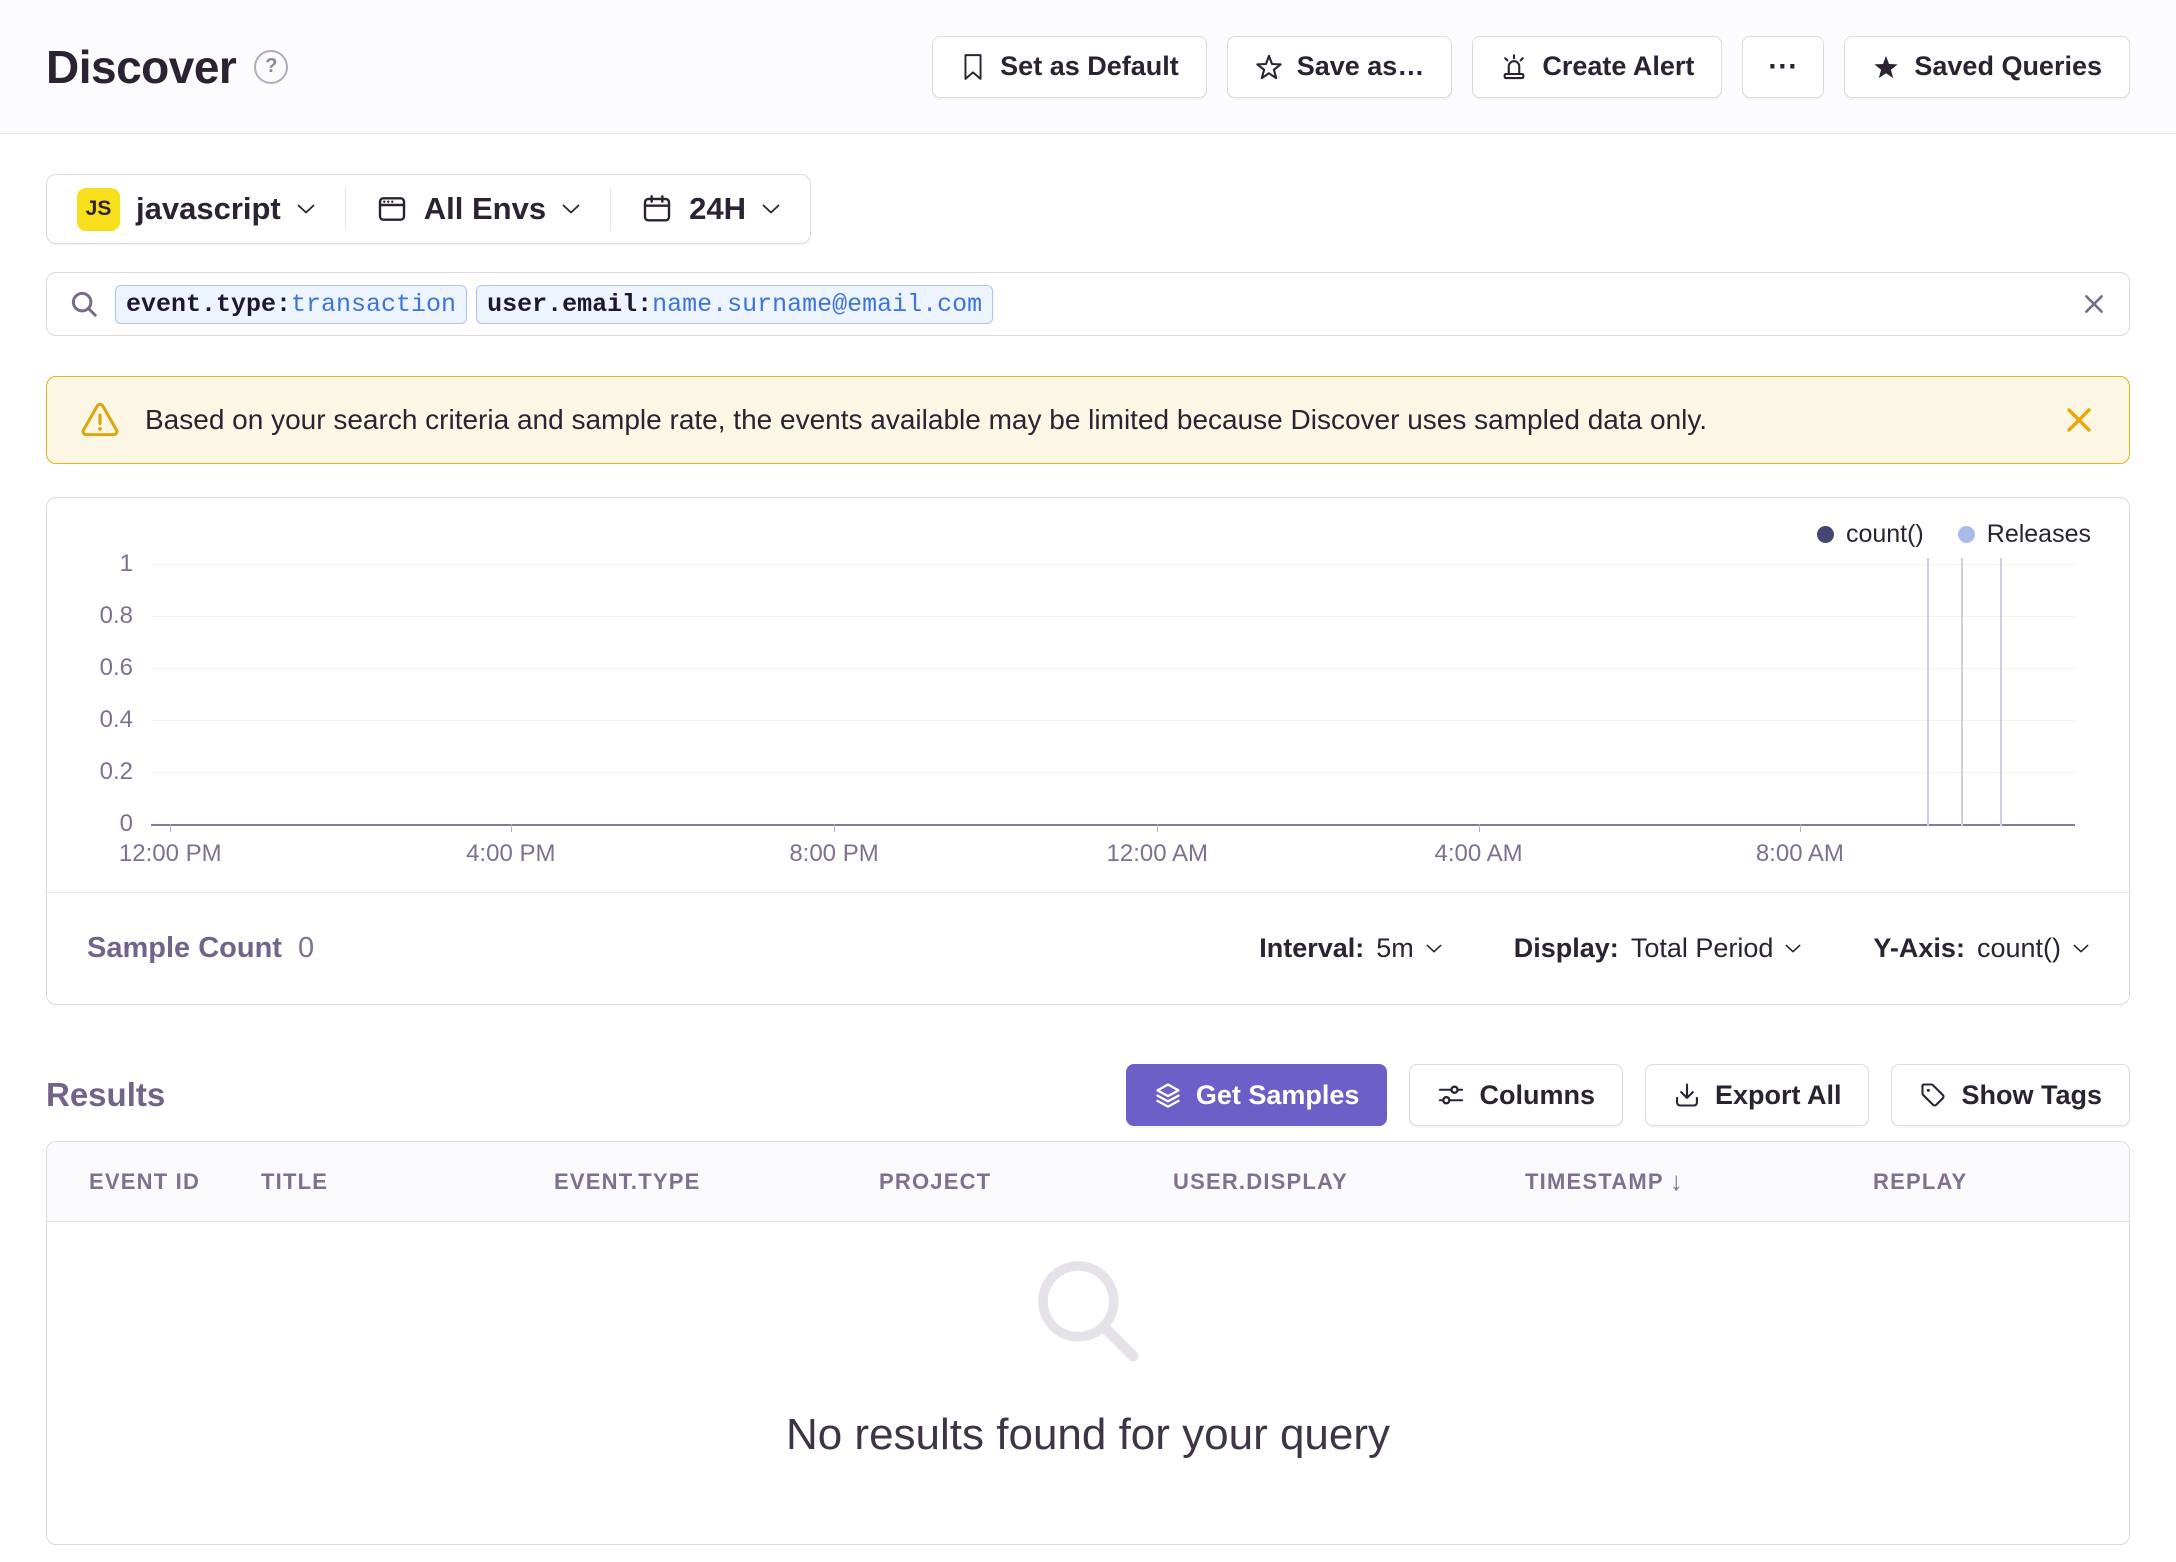 This screenshot has height=1562, width=2176. Describe the element at coordinates (1627, 1095) in the screenshot. I see `results-buttons: Get Samples Columns` at that location.